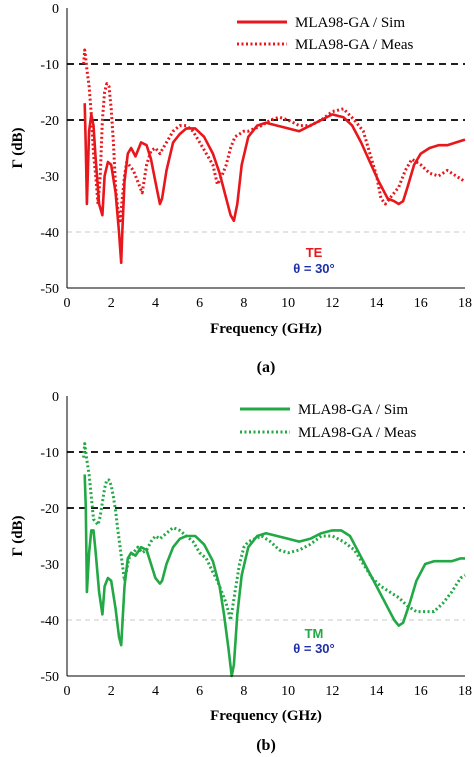 This screenshot has height=757, width=474. Describe the element at coordinates (199, 303) in the screenshot. I see `x-tick-label-a: 6` at that location.